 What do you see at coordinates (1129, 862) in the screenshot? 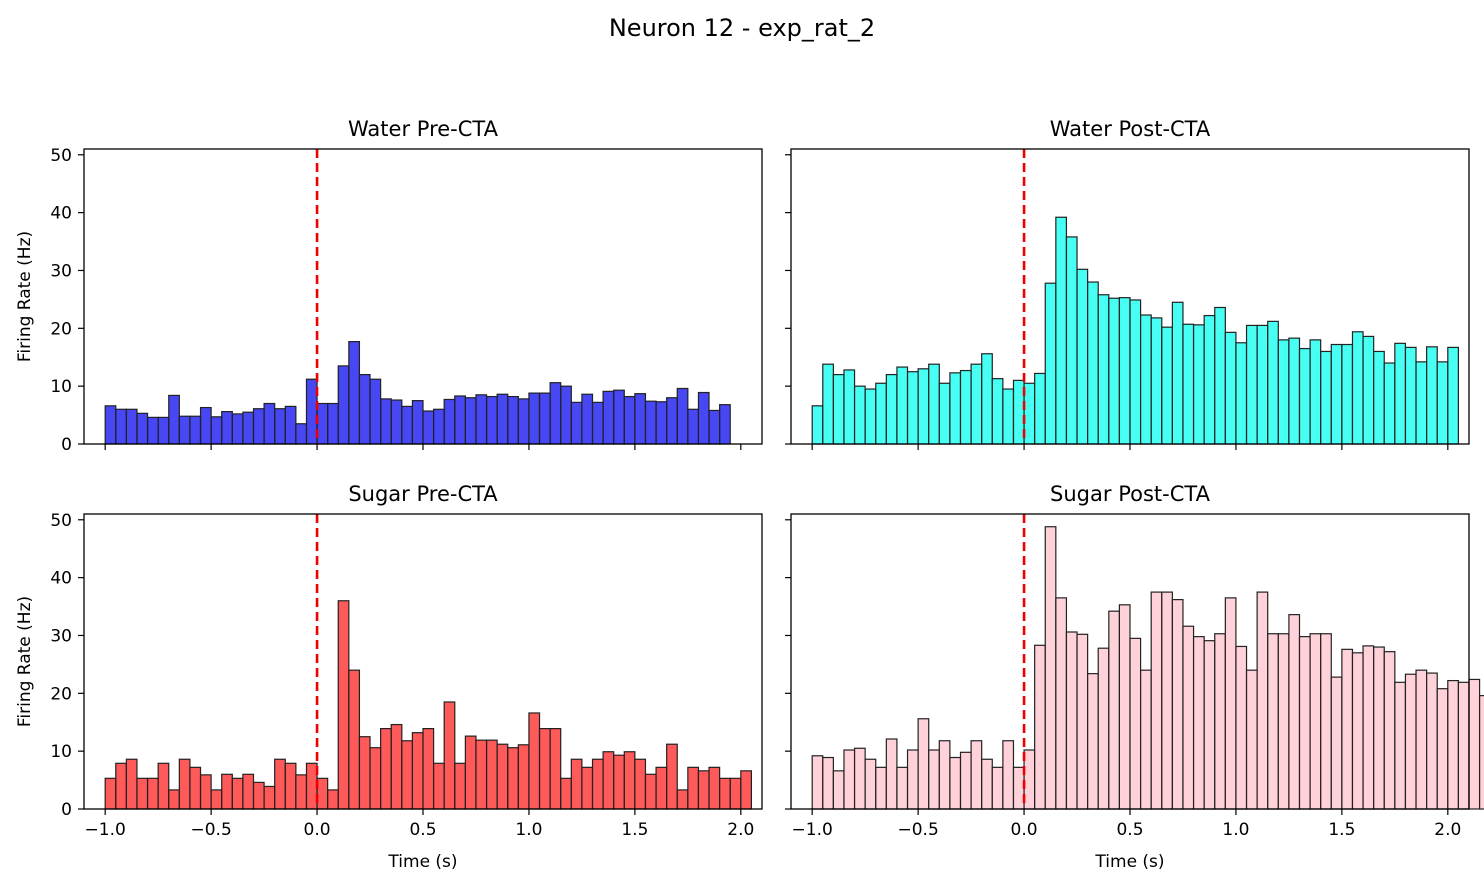
I see `x-axis-label: Time (s)` at bounding box center [1129, 862].